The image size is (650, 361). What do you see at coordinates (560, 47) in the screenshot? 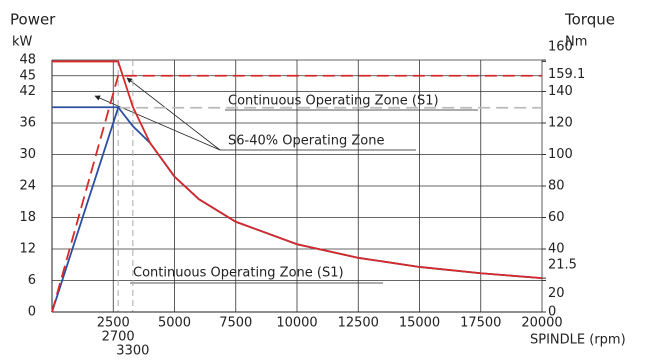
I see `y2-tick-label: 160` at bounding box center [560, 47].